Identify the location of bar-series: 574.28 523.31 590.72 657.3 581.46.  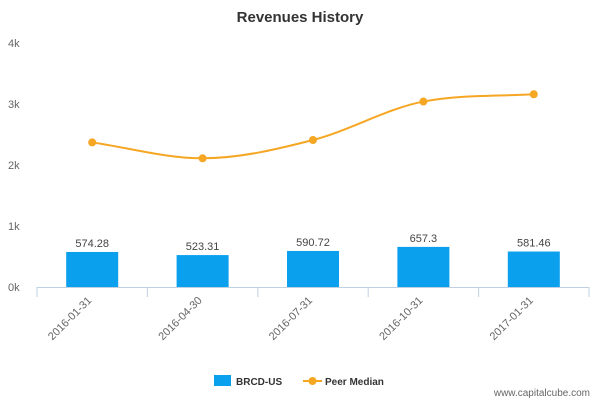
(313, 260).